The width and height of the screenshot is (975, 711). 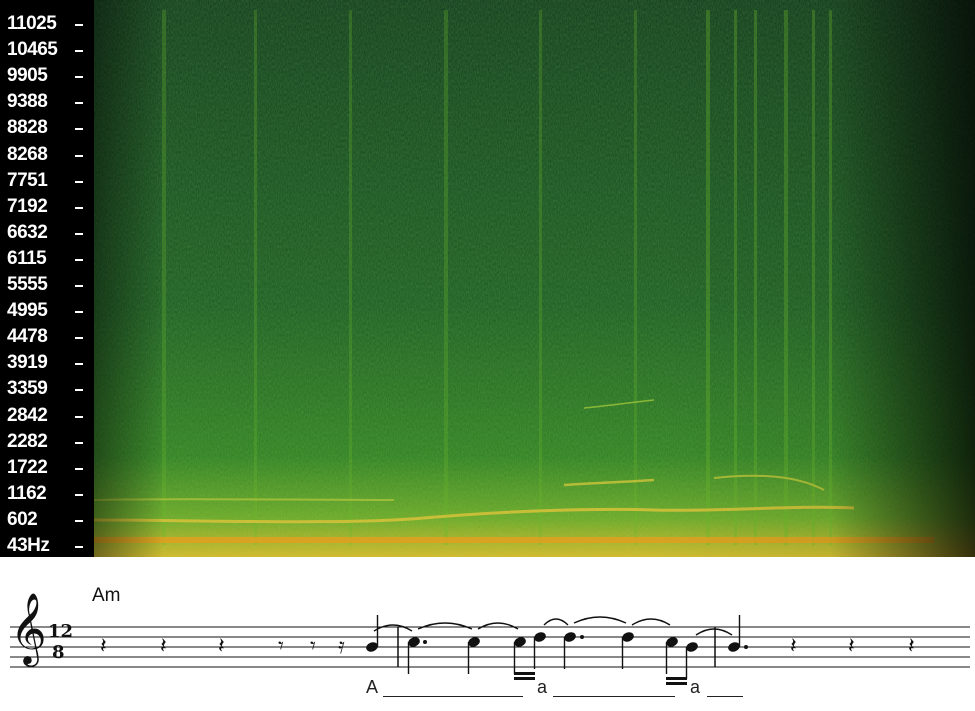 What do you see at coordinates (60, 631) in the screenshot?
I see `time-signature-top: 12` at bounding box center [60, 631].